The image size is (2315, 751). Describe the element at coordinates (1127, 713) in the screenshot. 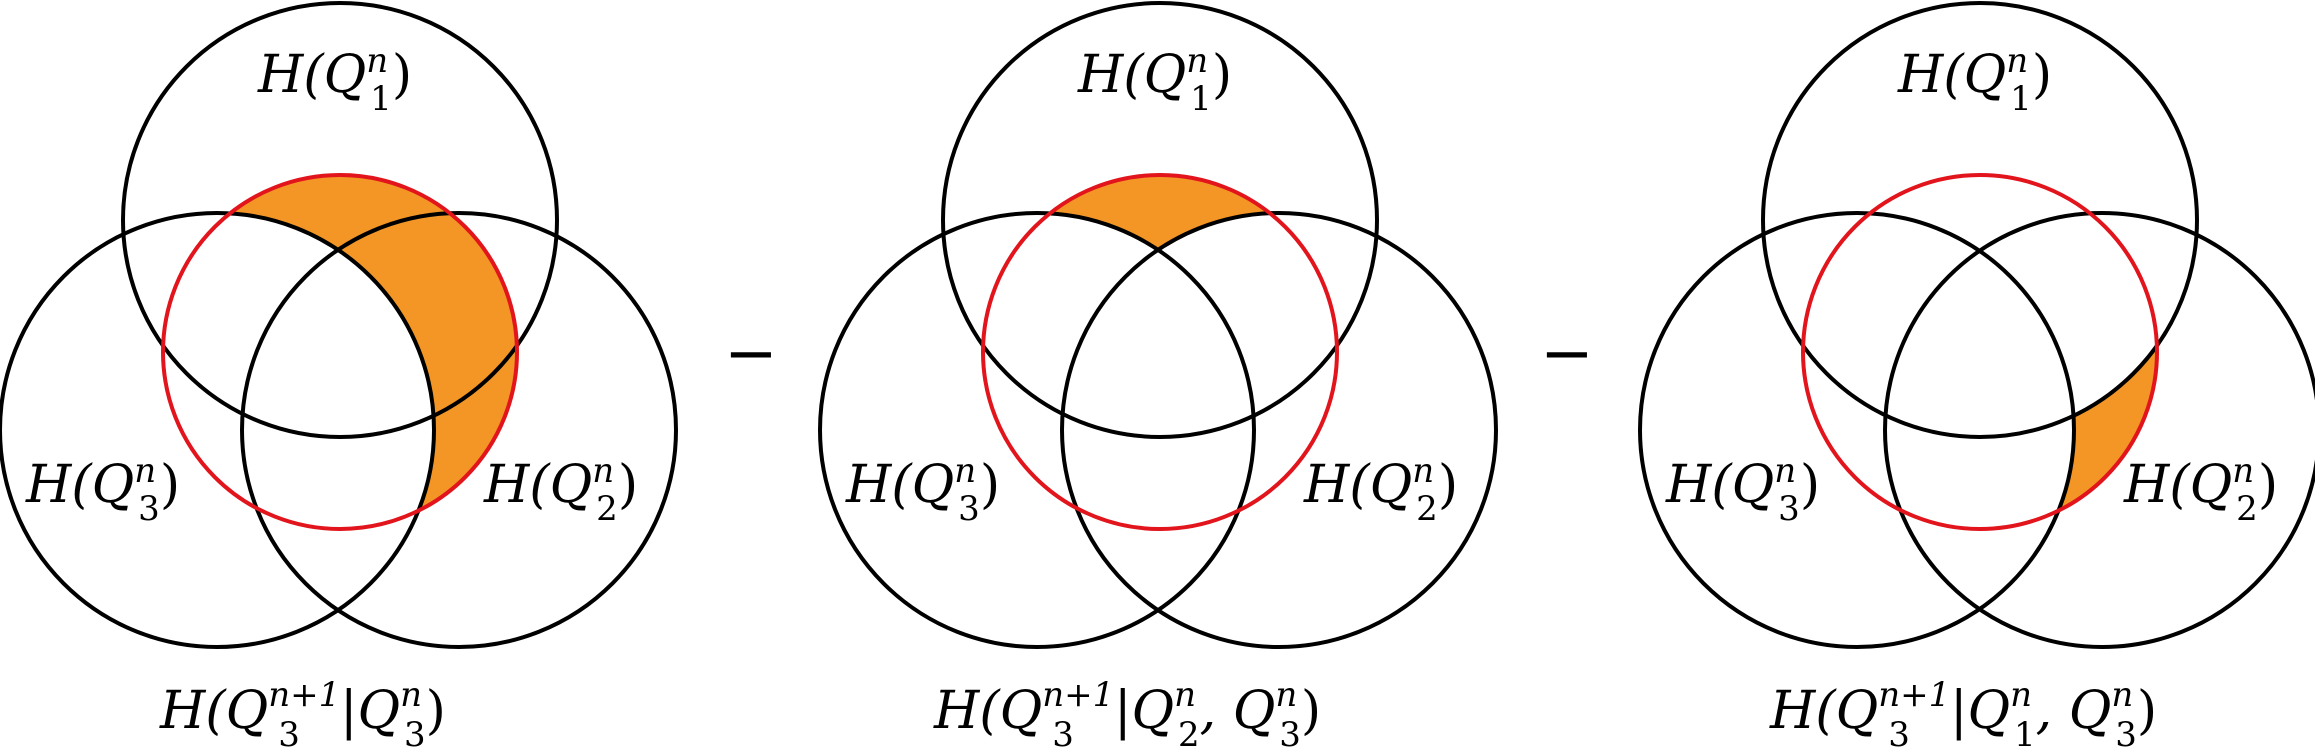

I see `caption-panel-2: H(Qn+1 3 |Qn 2, Qn 3)` at that location.